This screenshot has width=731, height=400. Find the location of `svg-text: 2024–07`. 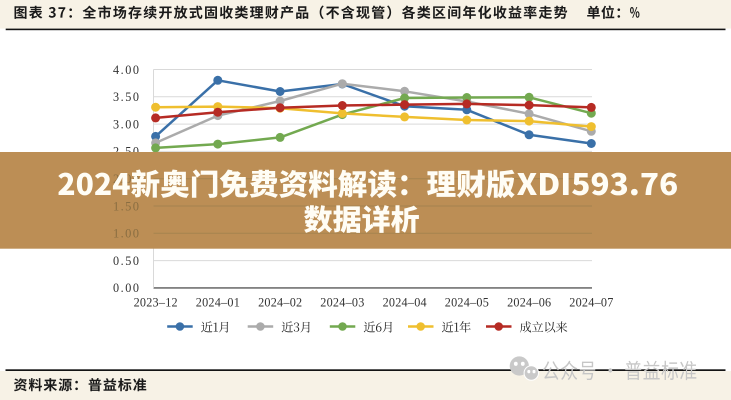

svg-text: 2024–07 is located at coordinates (591, 303).